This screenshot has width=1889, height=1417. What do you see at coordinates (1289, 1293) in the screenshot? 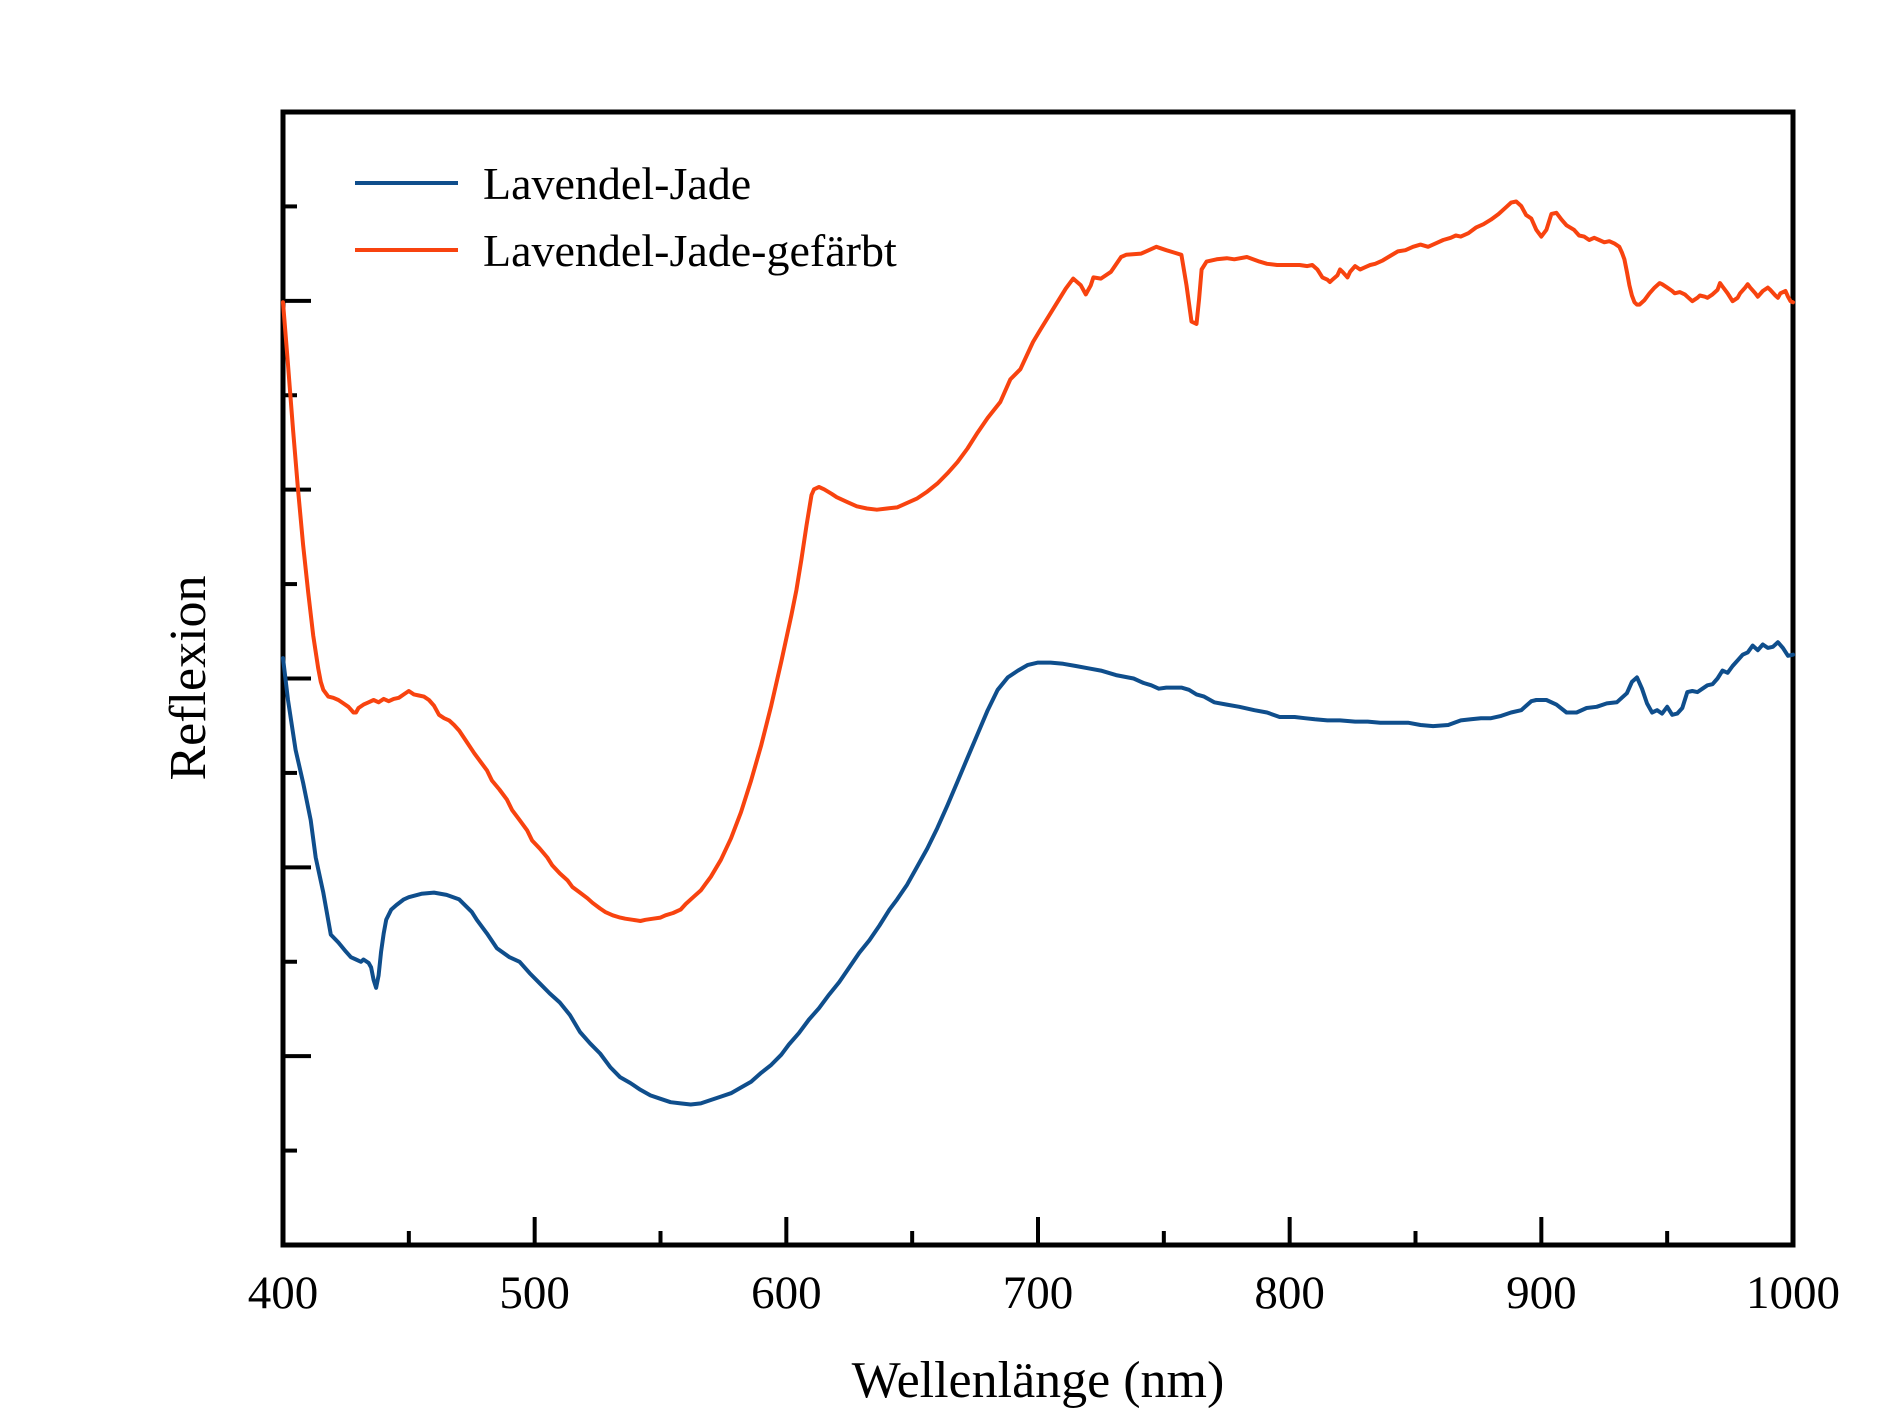
I see `x-tick-label-800: 800` at bounding box center [1289, 1293].